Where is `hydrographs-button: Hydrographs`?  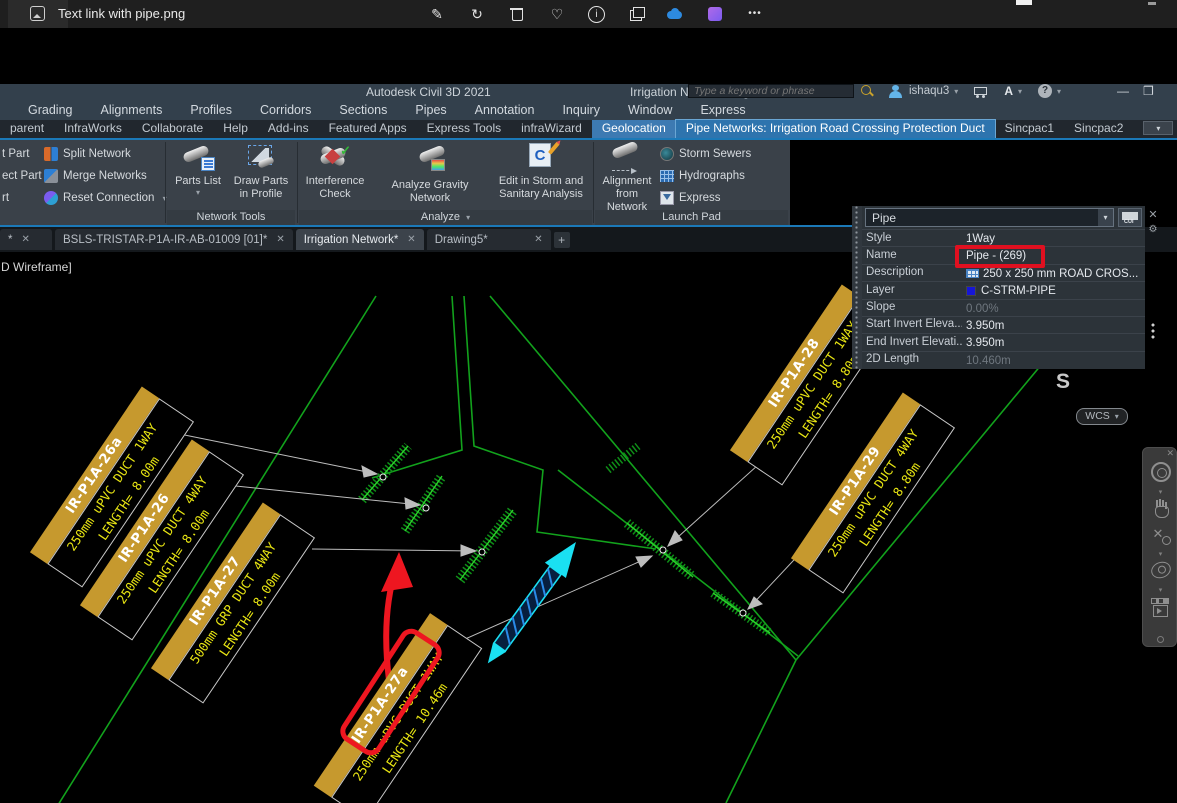 hydrographs-button: Hydrographs is located at coordinates (702, 176).